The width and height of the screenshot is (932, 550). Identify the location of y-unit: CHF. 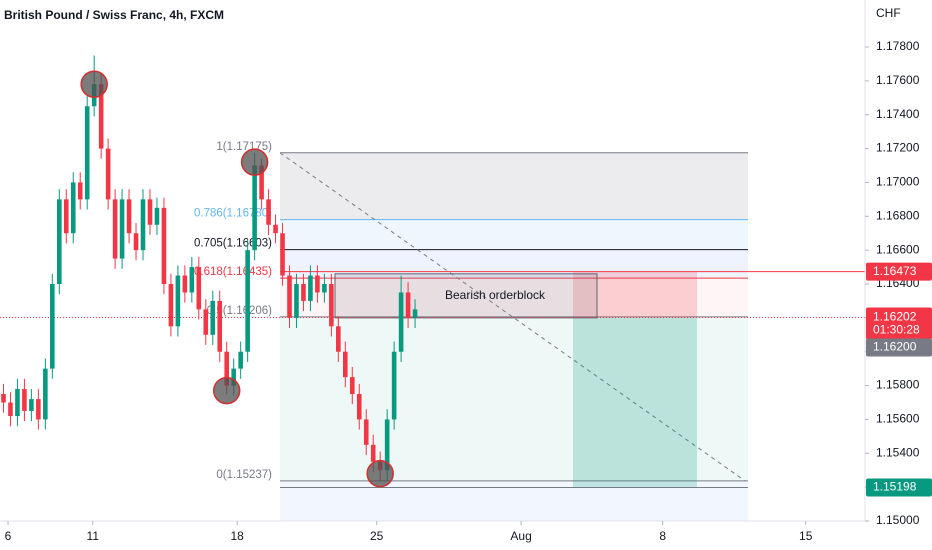
(888, 13).